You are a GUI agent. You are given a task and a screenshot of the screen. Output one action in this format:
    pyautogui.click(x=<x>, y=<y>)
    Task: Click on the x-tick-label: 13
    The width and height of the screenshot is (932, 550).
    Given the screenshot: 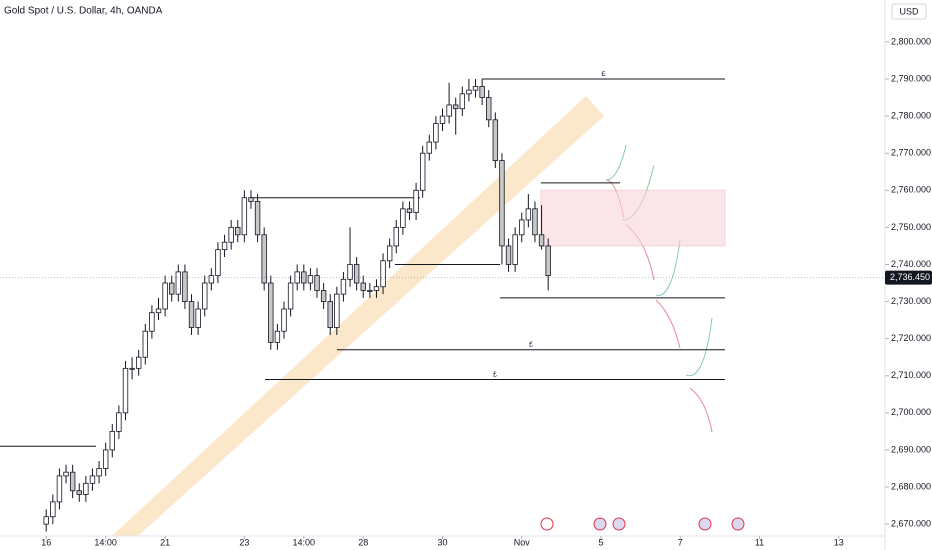 What is the action you would take?
    pyautogui.click(x=839, y=542)
    